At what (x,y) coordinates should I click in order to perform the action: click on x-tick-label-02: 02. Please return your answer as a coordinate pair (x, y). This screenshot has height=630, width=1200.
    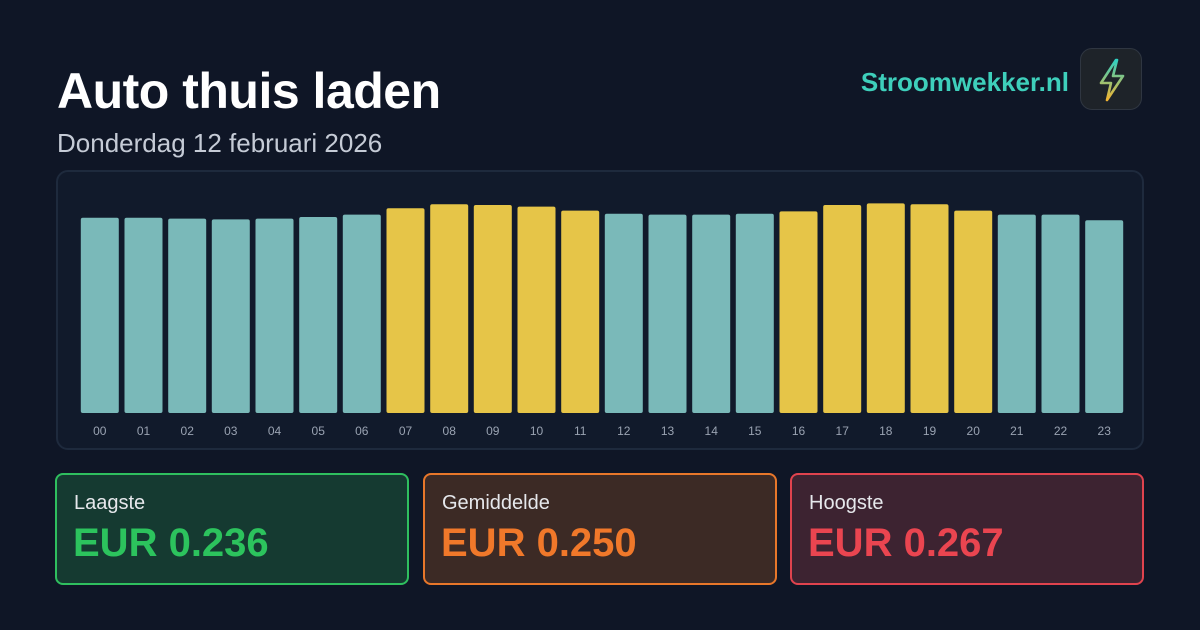
    Looking at the image, I should click on (188, 431).